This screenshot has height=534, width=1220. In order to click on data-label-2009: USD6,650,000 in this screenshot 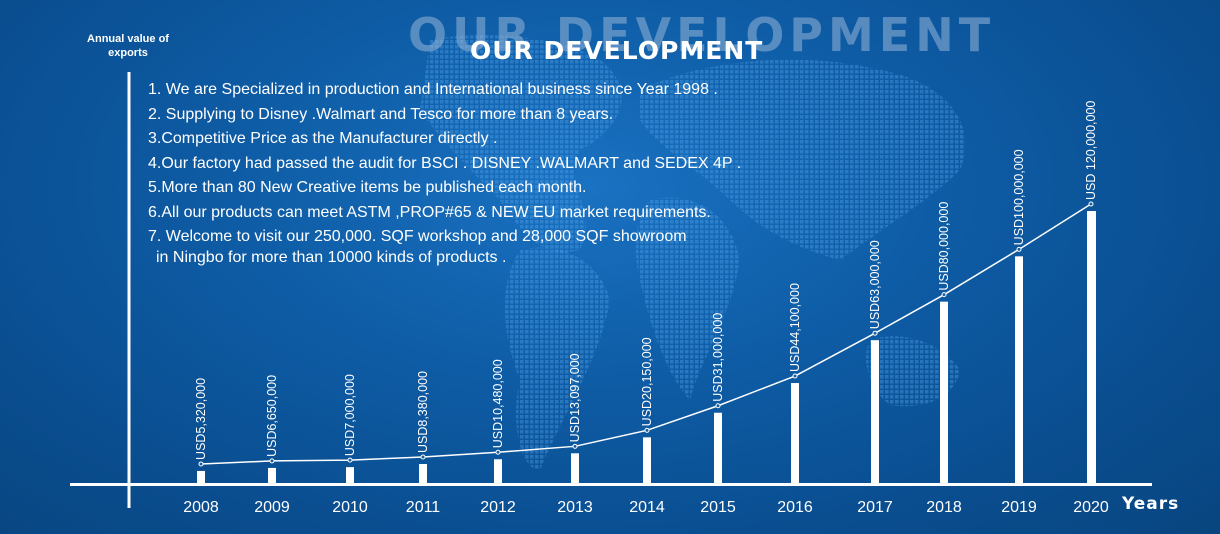, I will do `click(272, 416)`.